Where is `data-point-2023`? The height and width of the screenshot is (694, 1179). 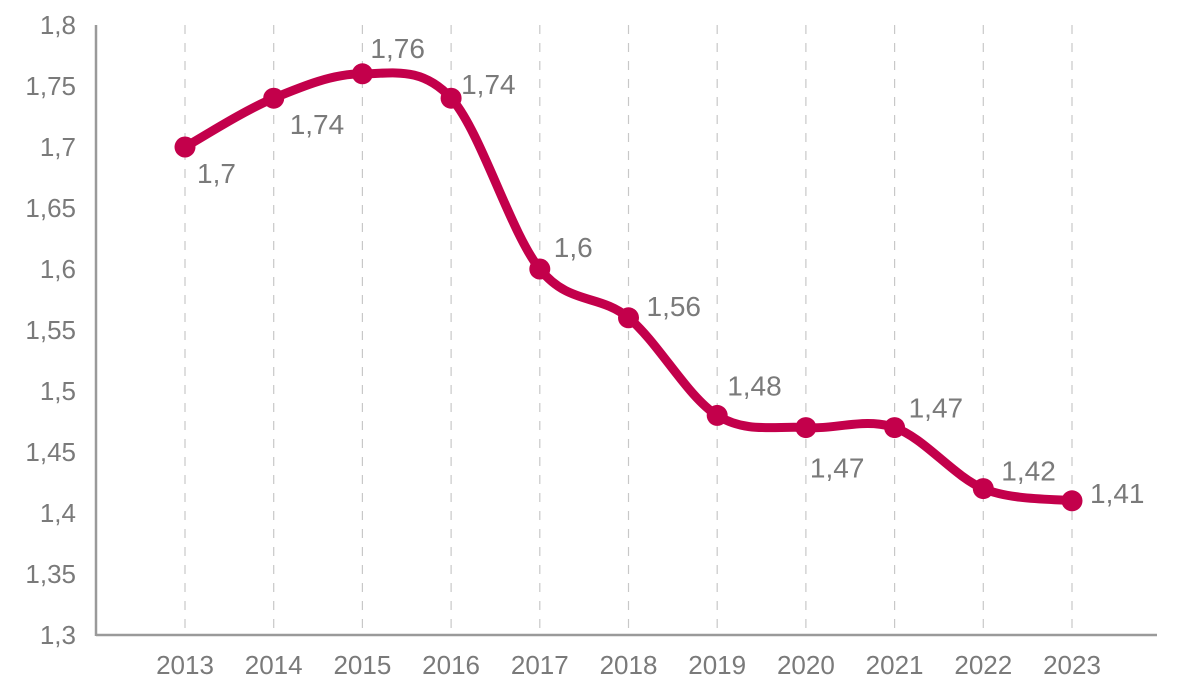
data-point-2023 is located at coordinates (1072, 501).